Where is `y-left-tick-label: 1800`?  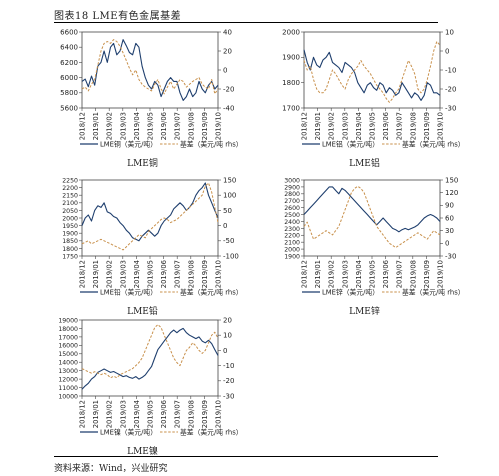 y-left-tick-label: 1800 is located at coordinates (291, 83).